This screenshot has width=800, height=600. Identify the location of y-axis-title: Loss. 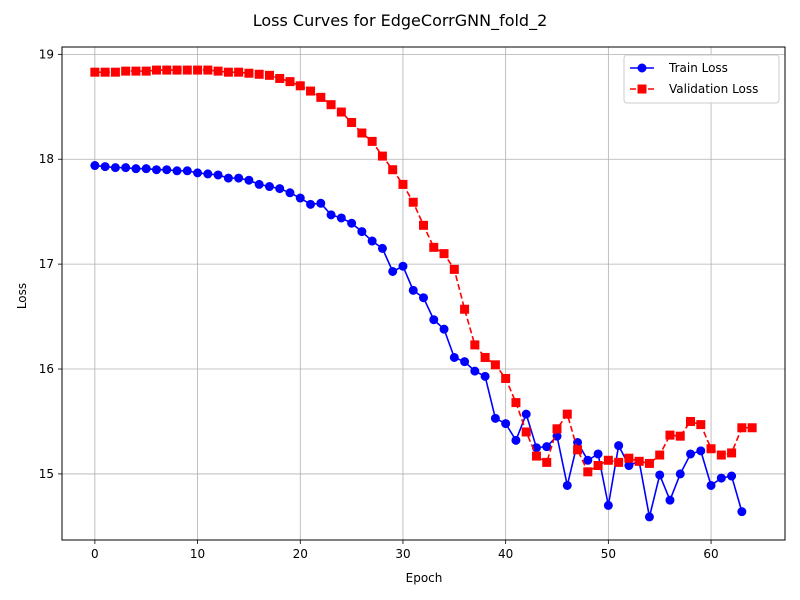
(22, 296).